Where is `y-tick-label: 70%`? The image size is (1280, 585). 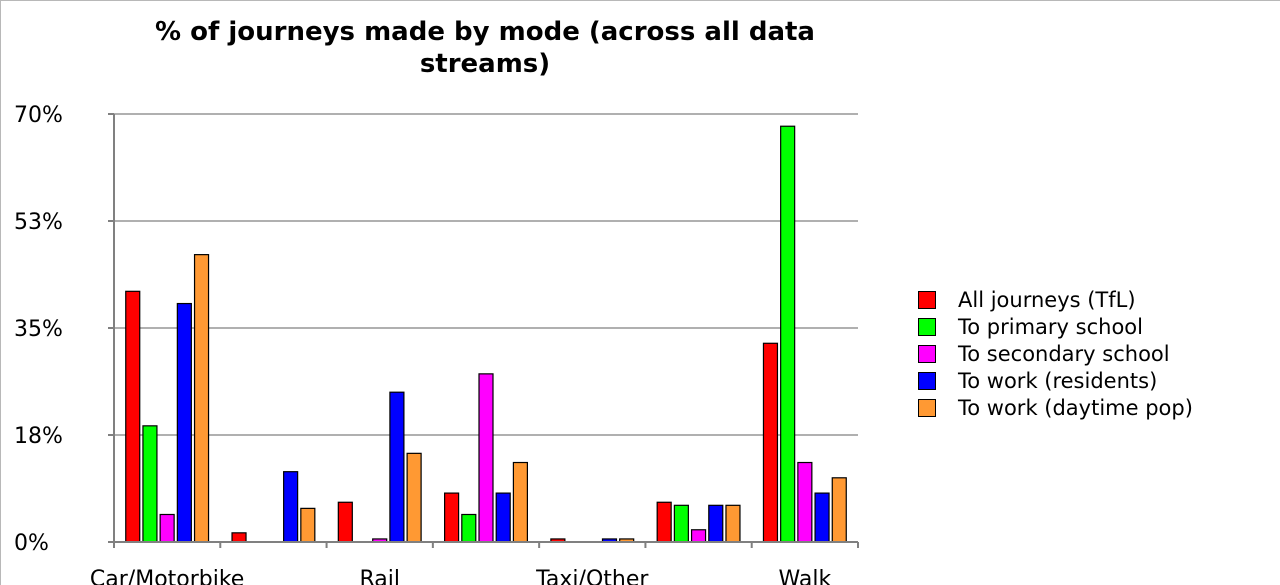
y-tick-label: 70% is located at coordinates (38, 115).